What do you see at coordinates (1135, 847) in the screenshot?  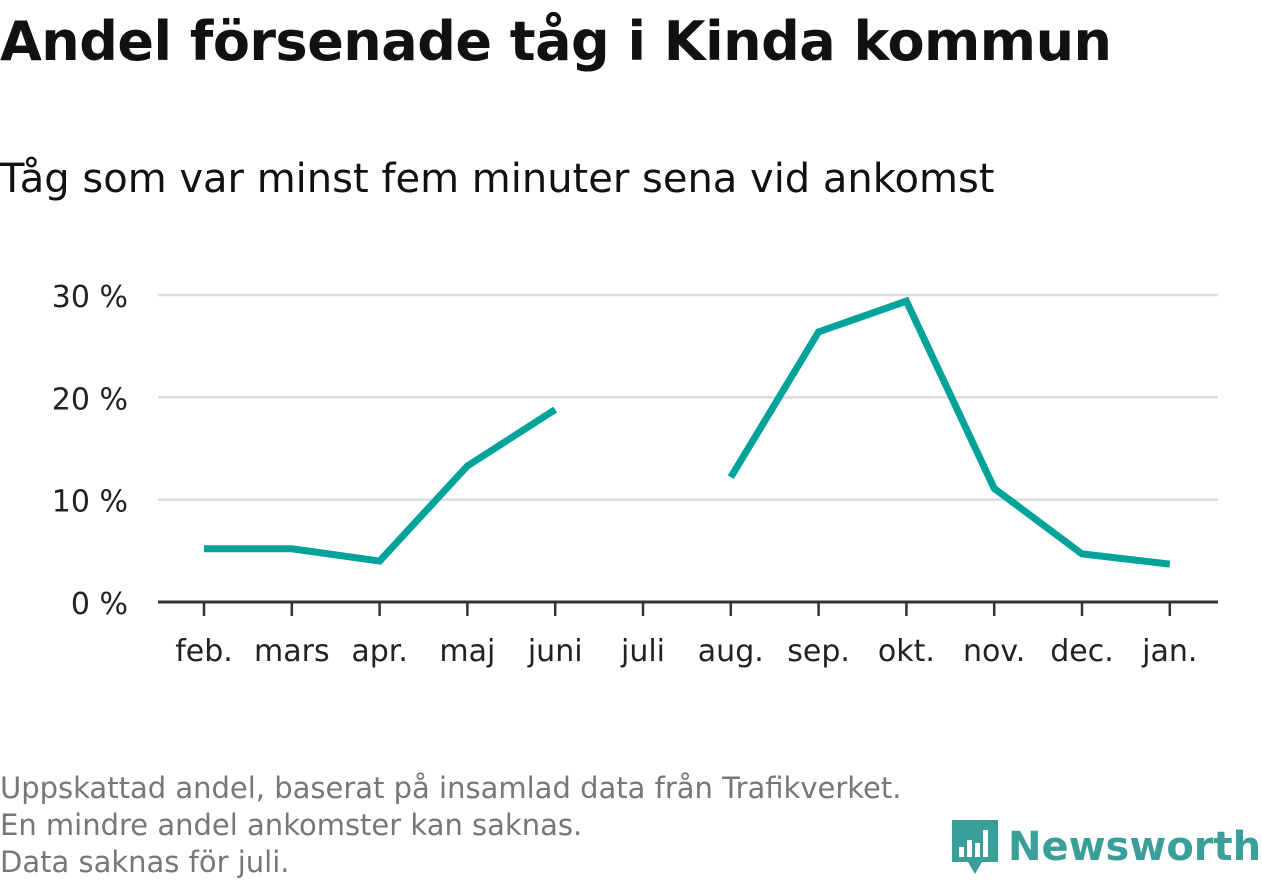 I see `brand-name: Newsworthy` at bounding box center [1135, 847].